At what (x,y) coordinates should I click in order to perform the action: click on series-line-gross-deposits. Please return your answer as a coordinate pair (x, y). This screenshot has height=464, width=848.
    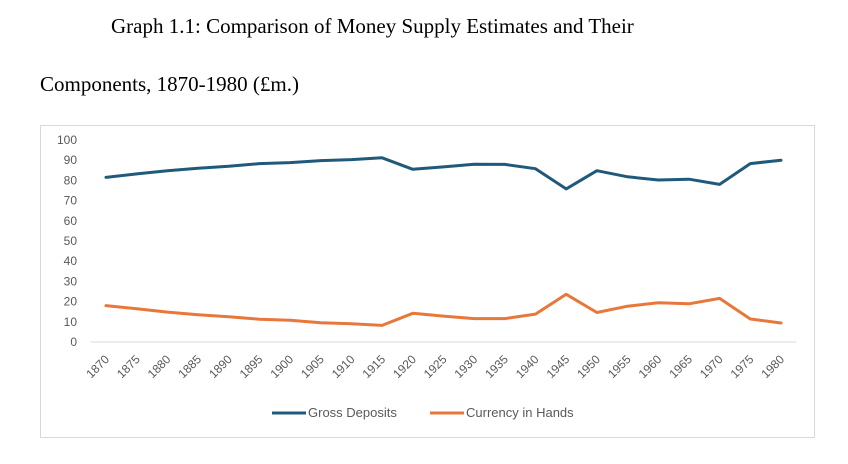
    Looking at the image, I should click on (443, 173).